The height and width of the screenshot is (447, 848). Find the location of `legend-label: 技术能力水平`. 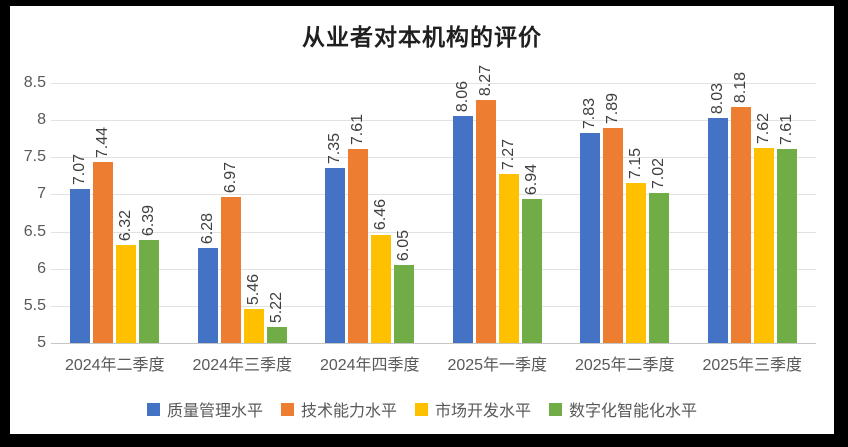

legend-label: 技术能力水平 is located at coordinates (348, 411).